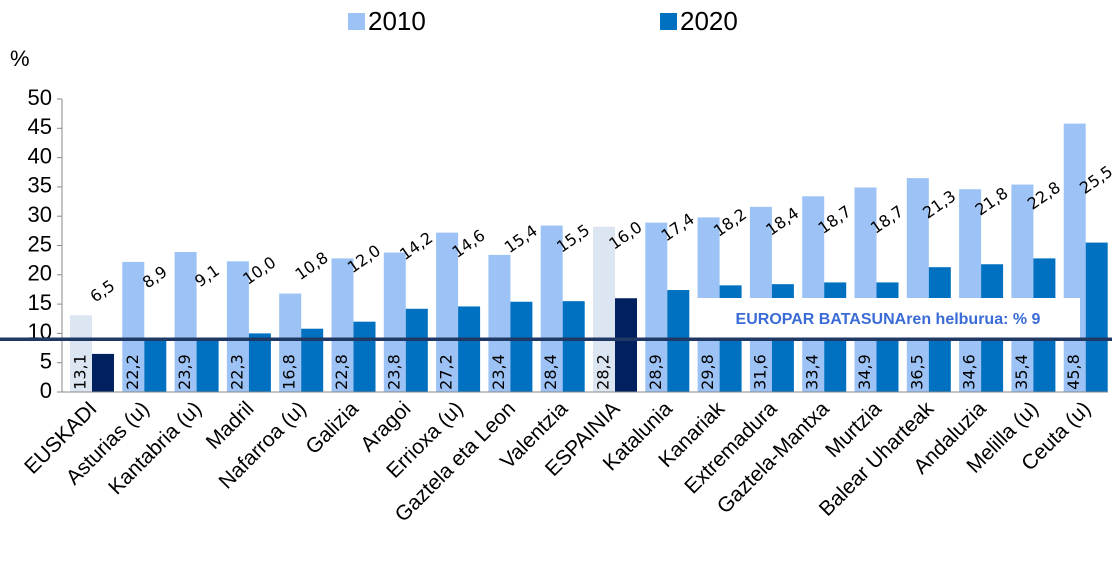 The height and width of the screenshot is (583, 1114). What do you see at coordinates (40, 273) in the screenshot?
I see `y-tick-label: 20` at bounding box center [40, 273].